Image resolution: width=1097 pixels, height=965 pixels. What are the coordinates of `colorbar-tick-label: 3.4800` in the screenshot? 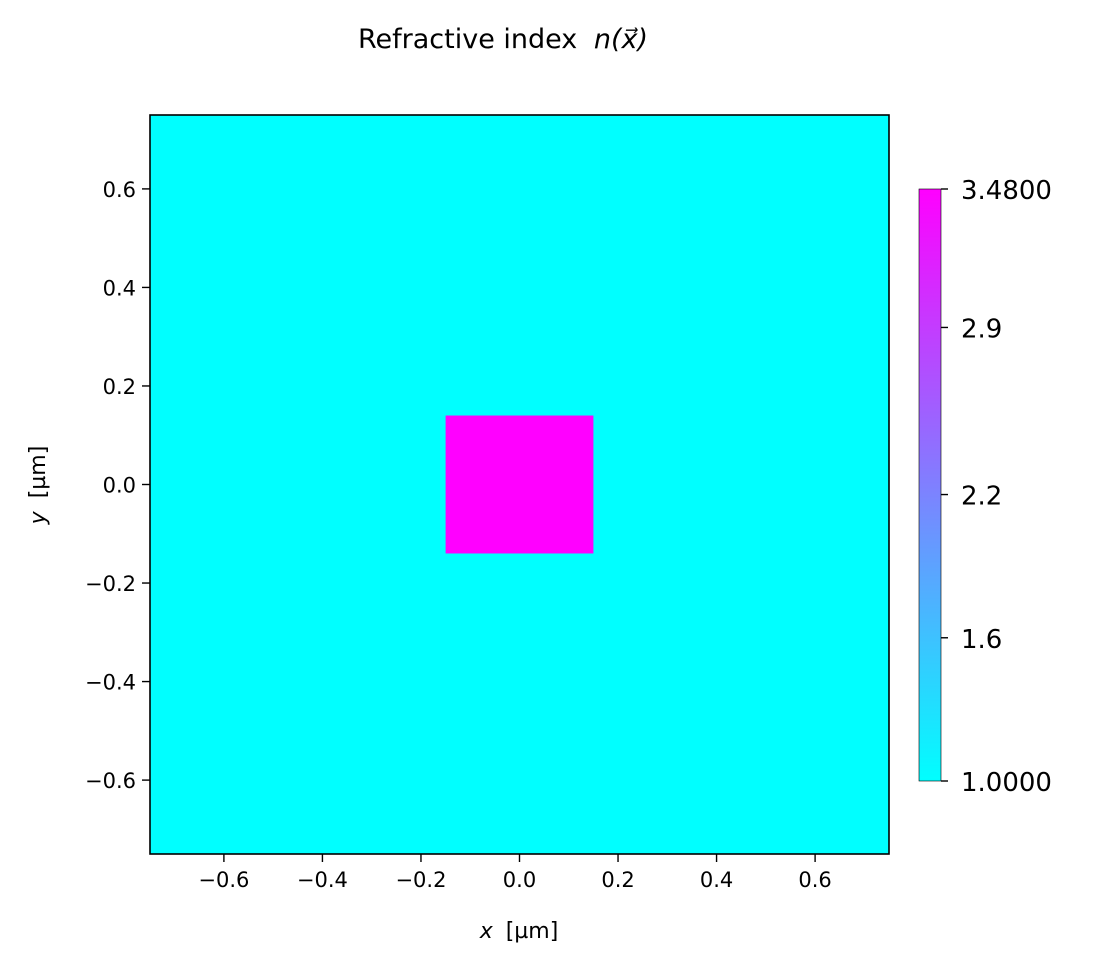 It's located at (1006, 191).